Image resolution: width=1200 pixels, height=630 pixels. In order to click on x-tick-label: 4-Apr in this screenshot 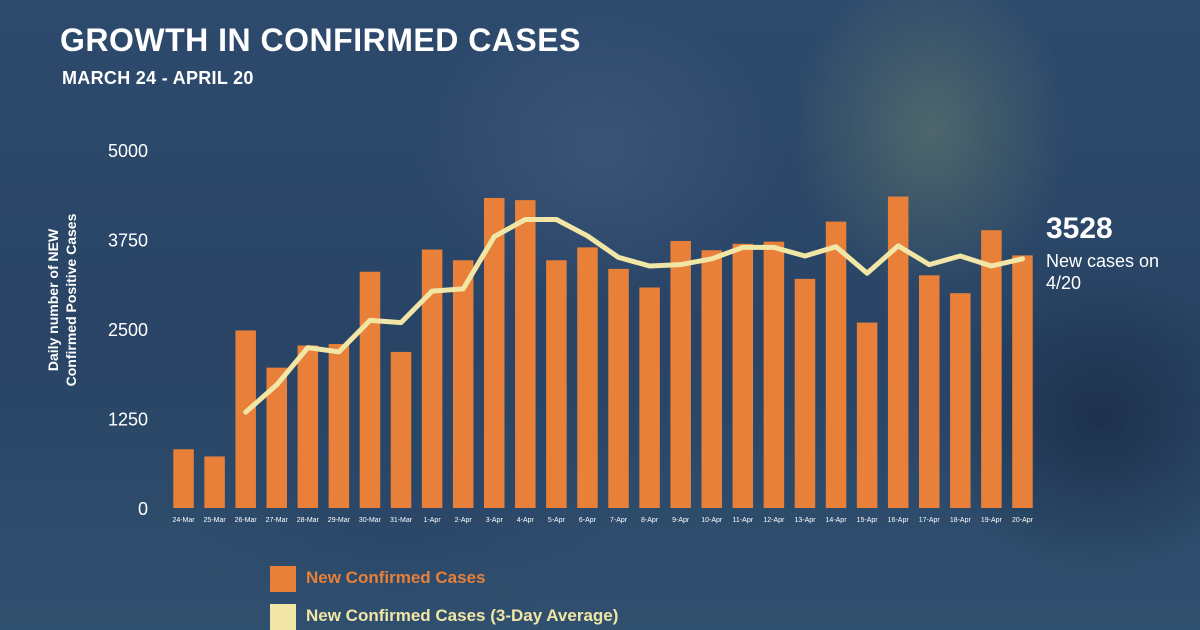, I will do `click(526, 520)`.